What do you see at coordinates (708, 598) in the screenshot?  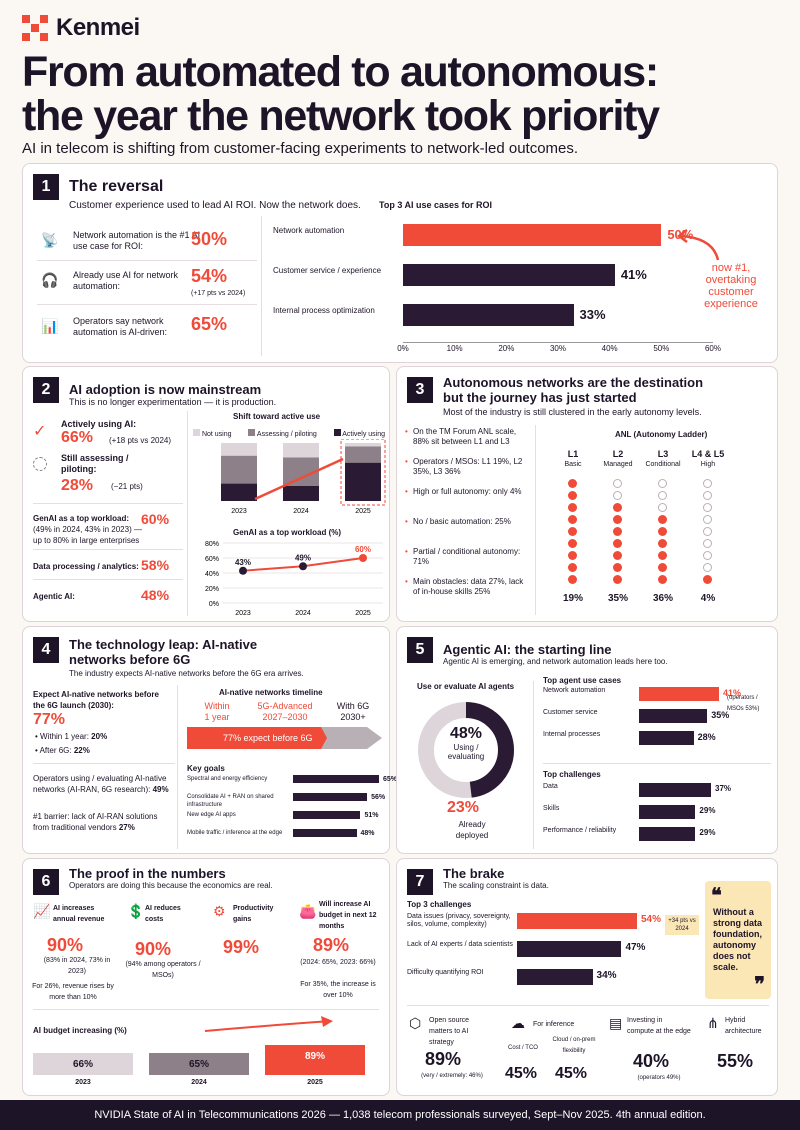 I see `level-pct: 4%` at bounding box center [708, 598].